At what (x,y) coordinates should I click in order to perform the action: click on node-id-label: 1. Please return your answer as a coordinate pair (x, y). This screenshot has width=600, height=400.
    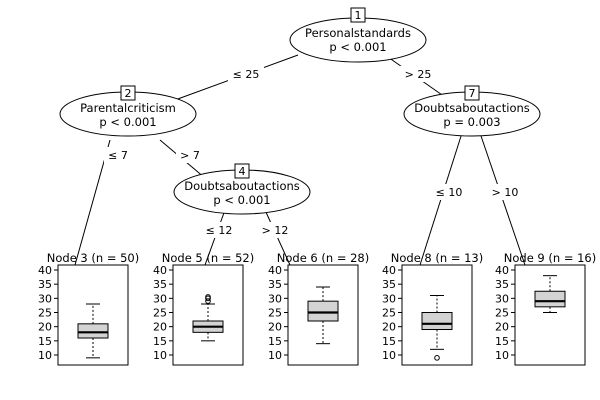
    Looking at the image, I should click on (358, 15).